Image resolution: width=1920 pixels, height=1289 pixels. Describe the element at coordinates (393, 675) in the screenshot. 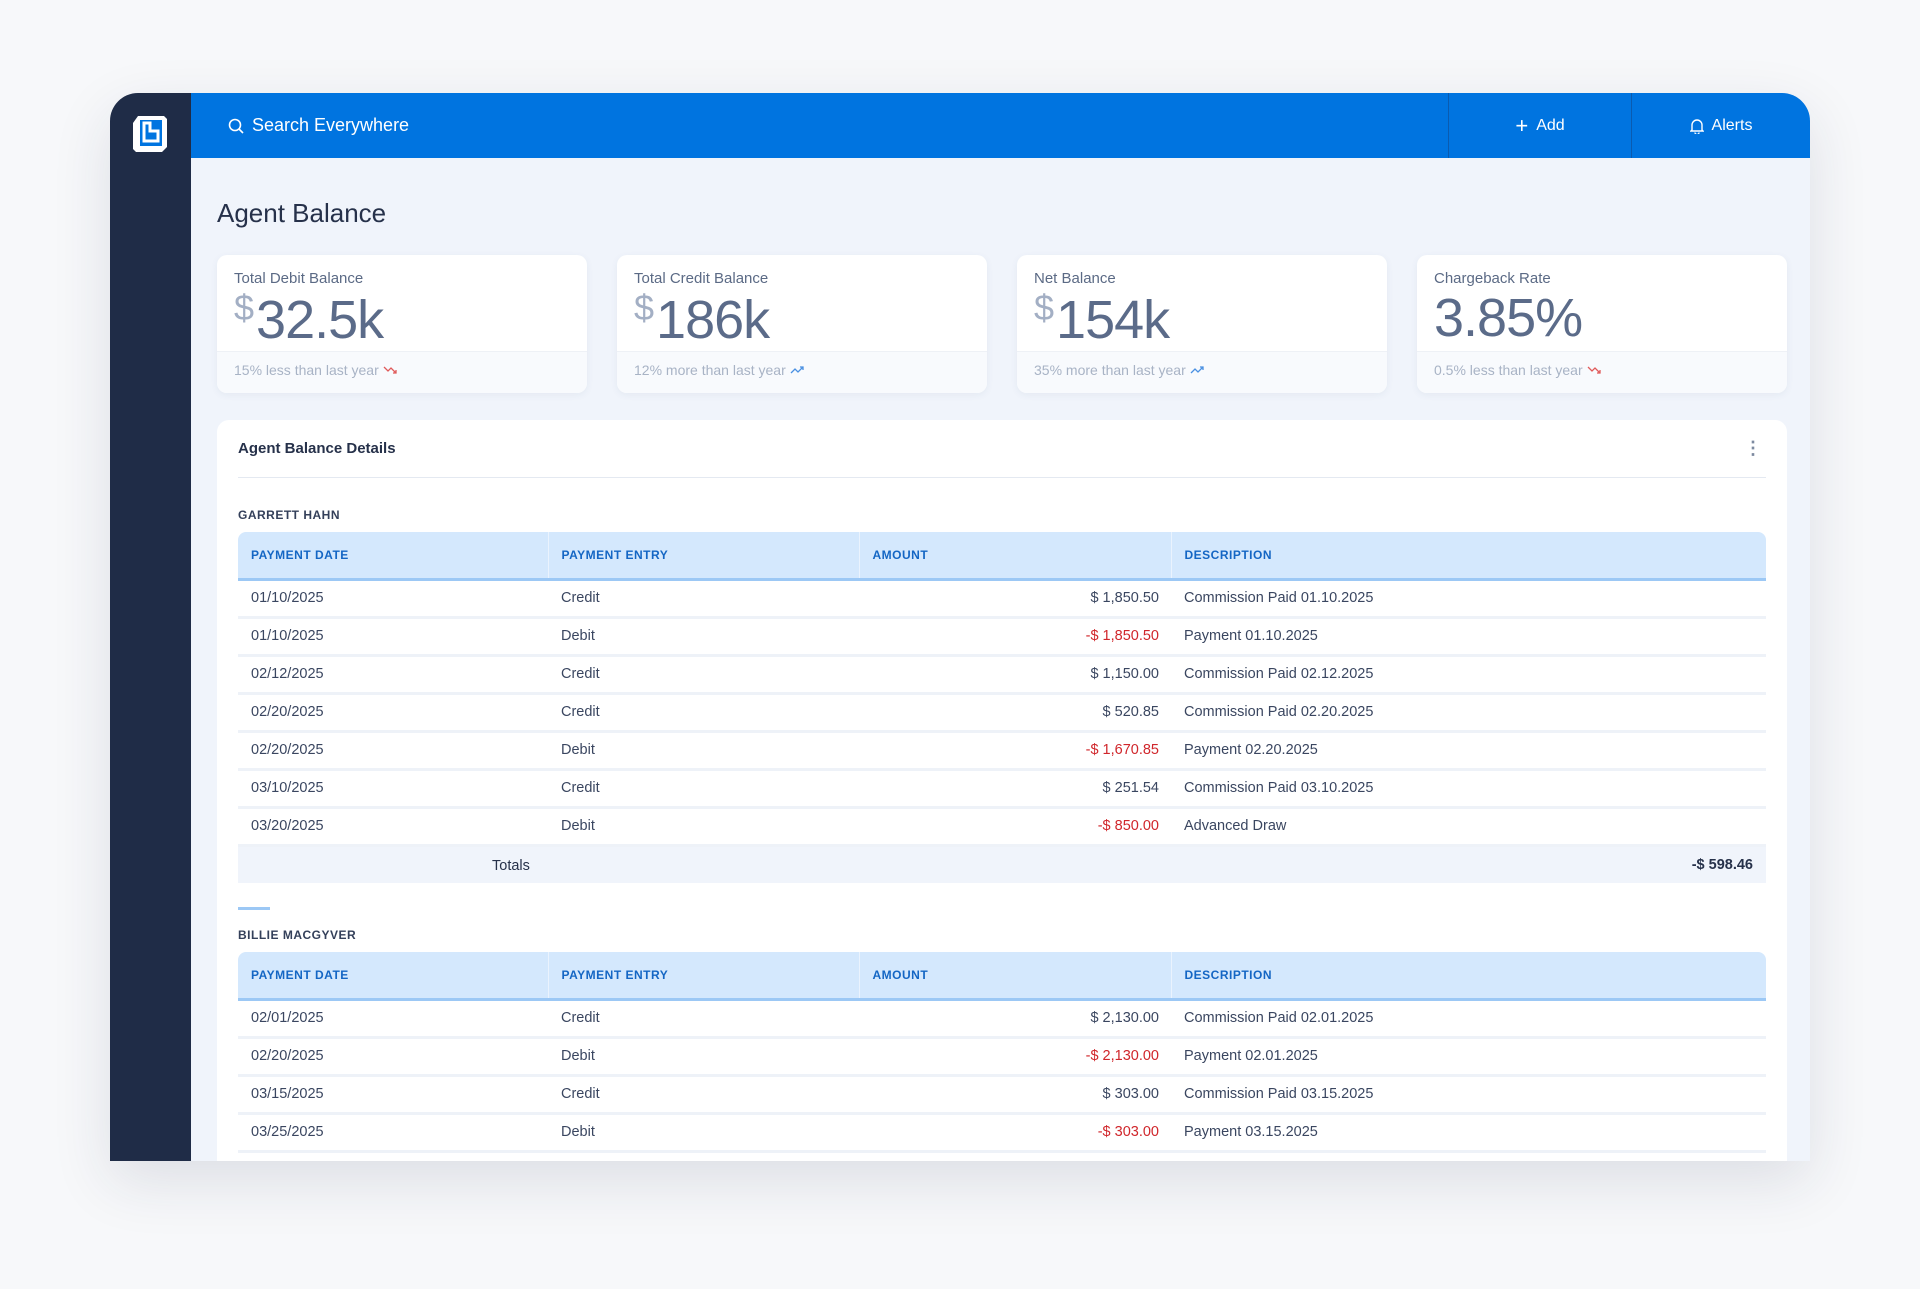

I see `payment-date-cell: 02/12/2025` at that location.